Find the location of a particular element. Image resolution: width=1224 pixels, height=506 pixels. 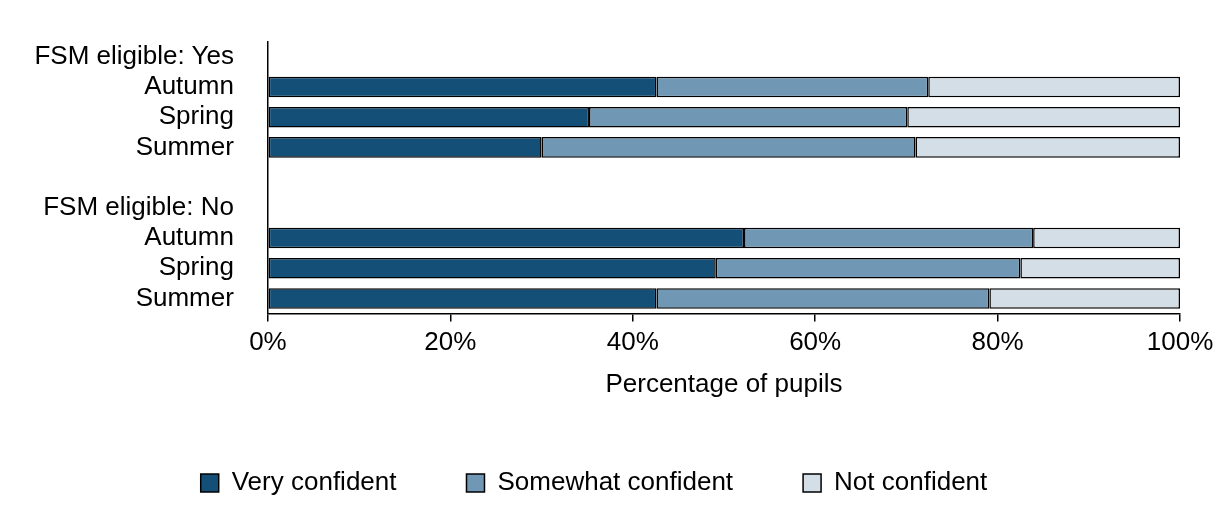

y-tick-label: FSM eligible: No is located at coordinates (138, 205).